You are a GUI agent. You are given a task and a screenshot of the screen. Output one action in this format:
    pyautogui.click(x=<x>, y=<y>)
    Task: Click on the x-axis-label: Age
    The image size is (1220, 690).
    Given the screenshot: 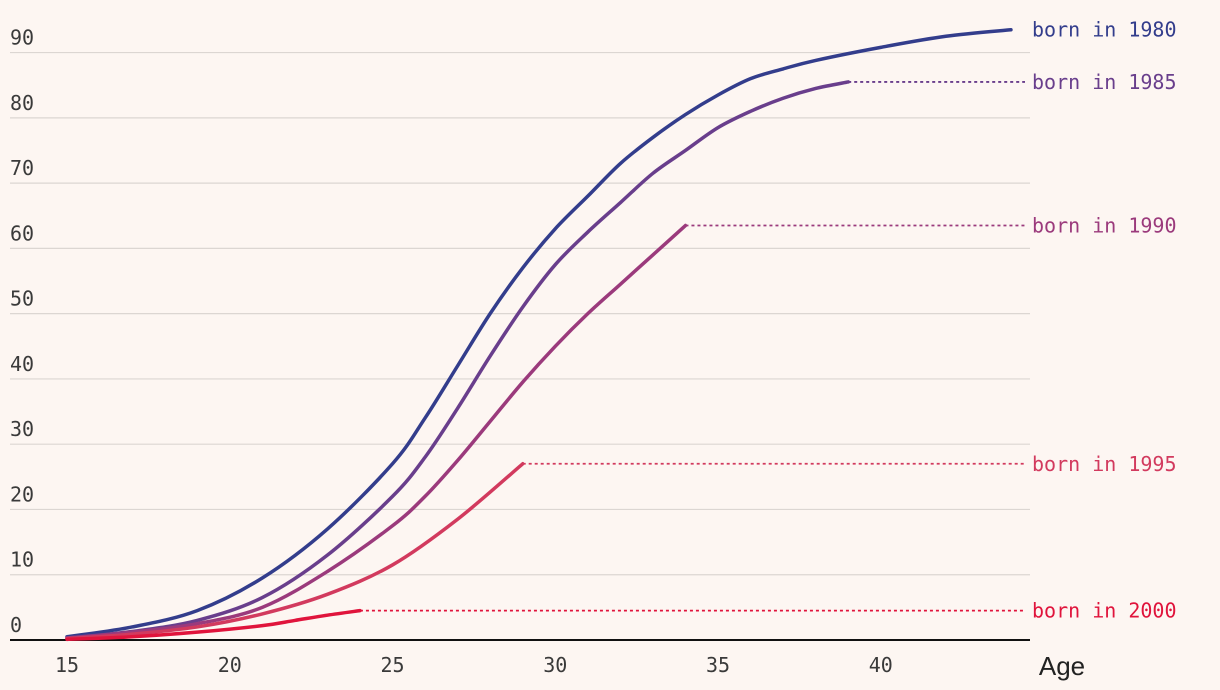 What is the action you would take?
    pyautogui.click(x=1062, y=666)
    